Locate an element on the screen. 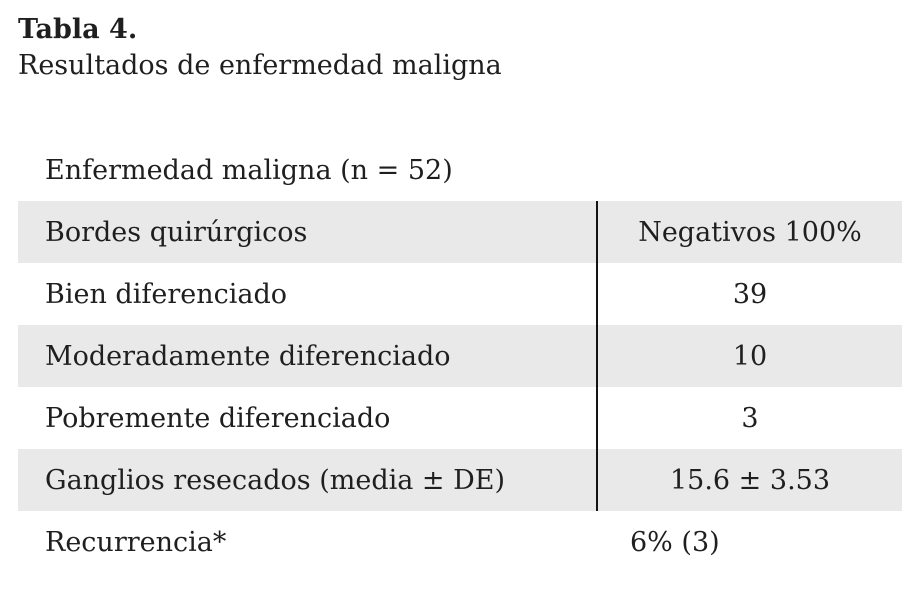 The width and height of the screenshot is (920, 591). row-value: 3 is located at coordinates (750, 418).